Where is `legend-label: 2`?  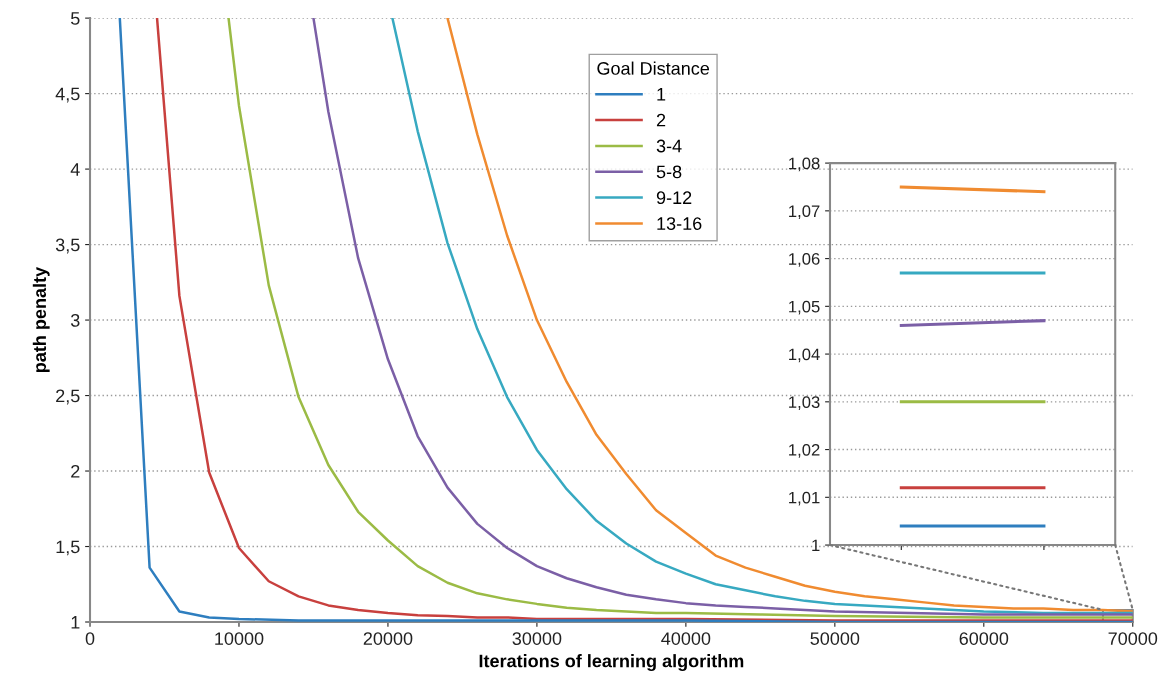 legend-label: 2 is located at coordinates (661, 120).